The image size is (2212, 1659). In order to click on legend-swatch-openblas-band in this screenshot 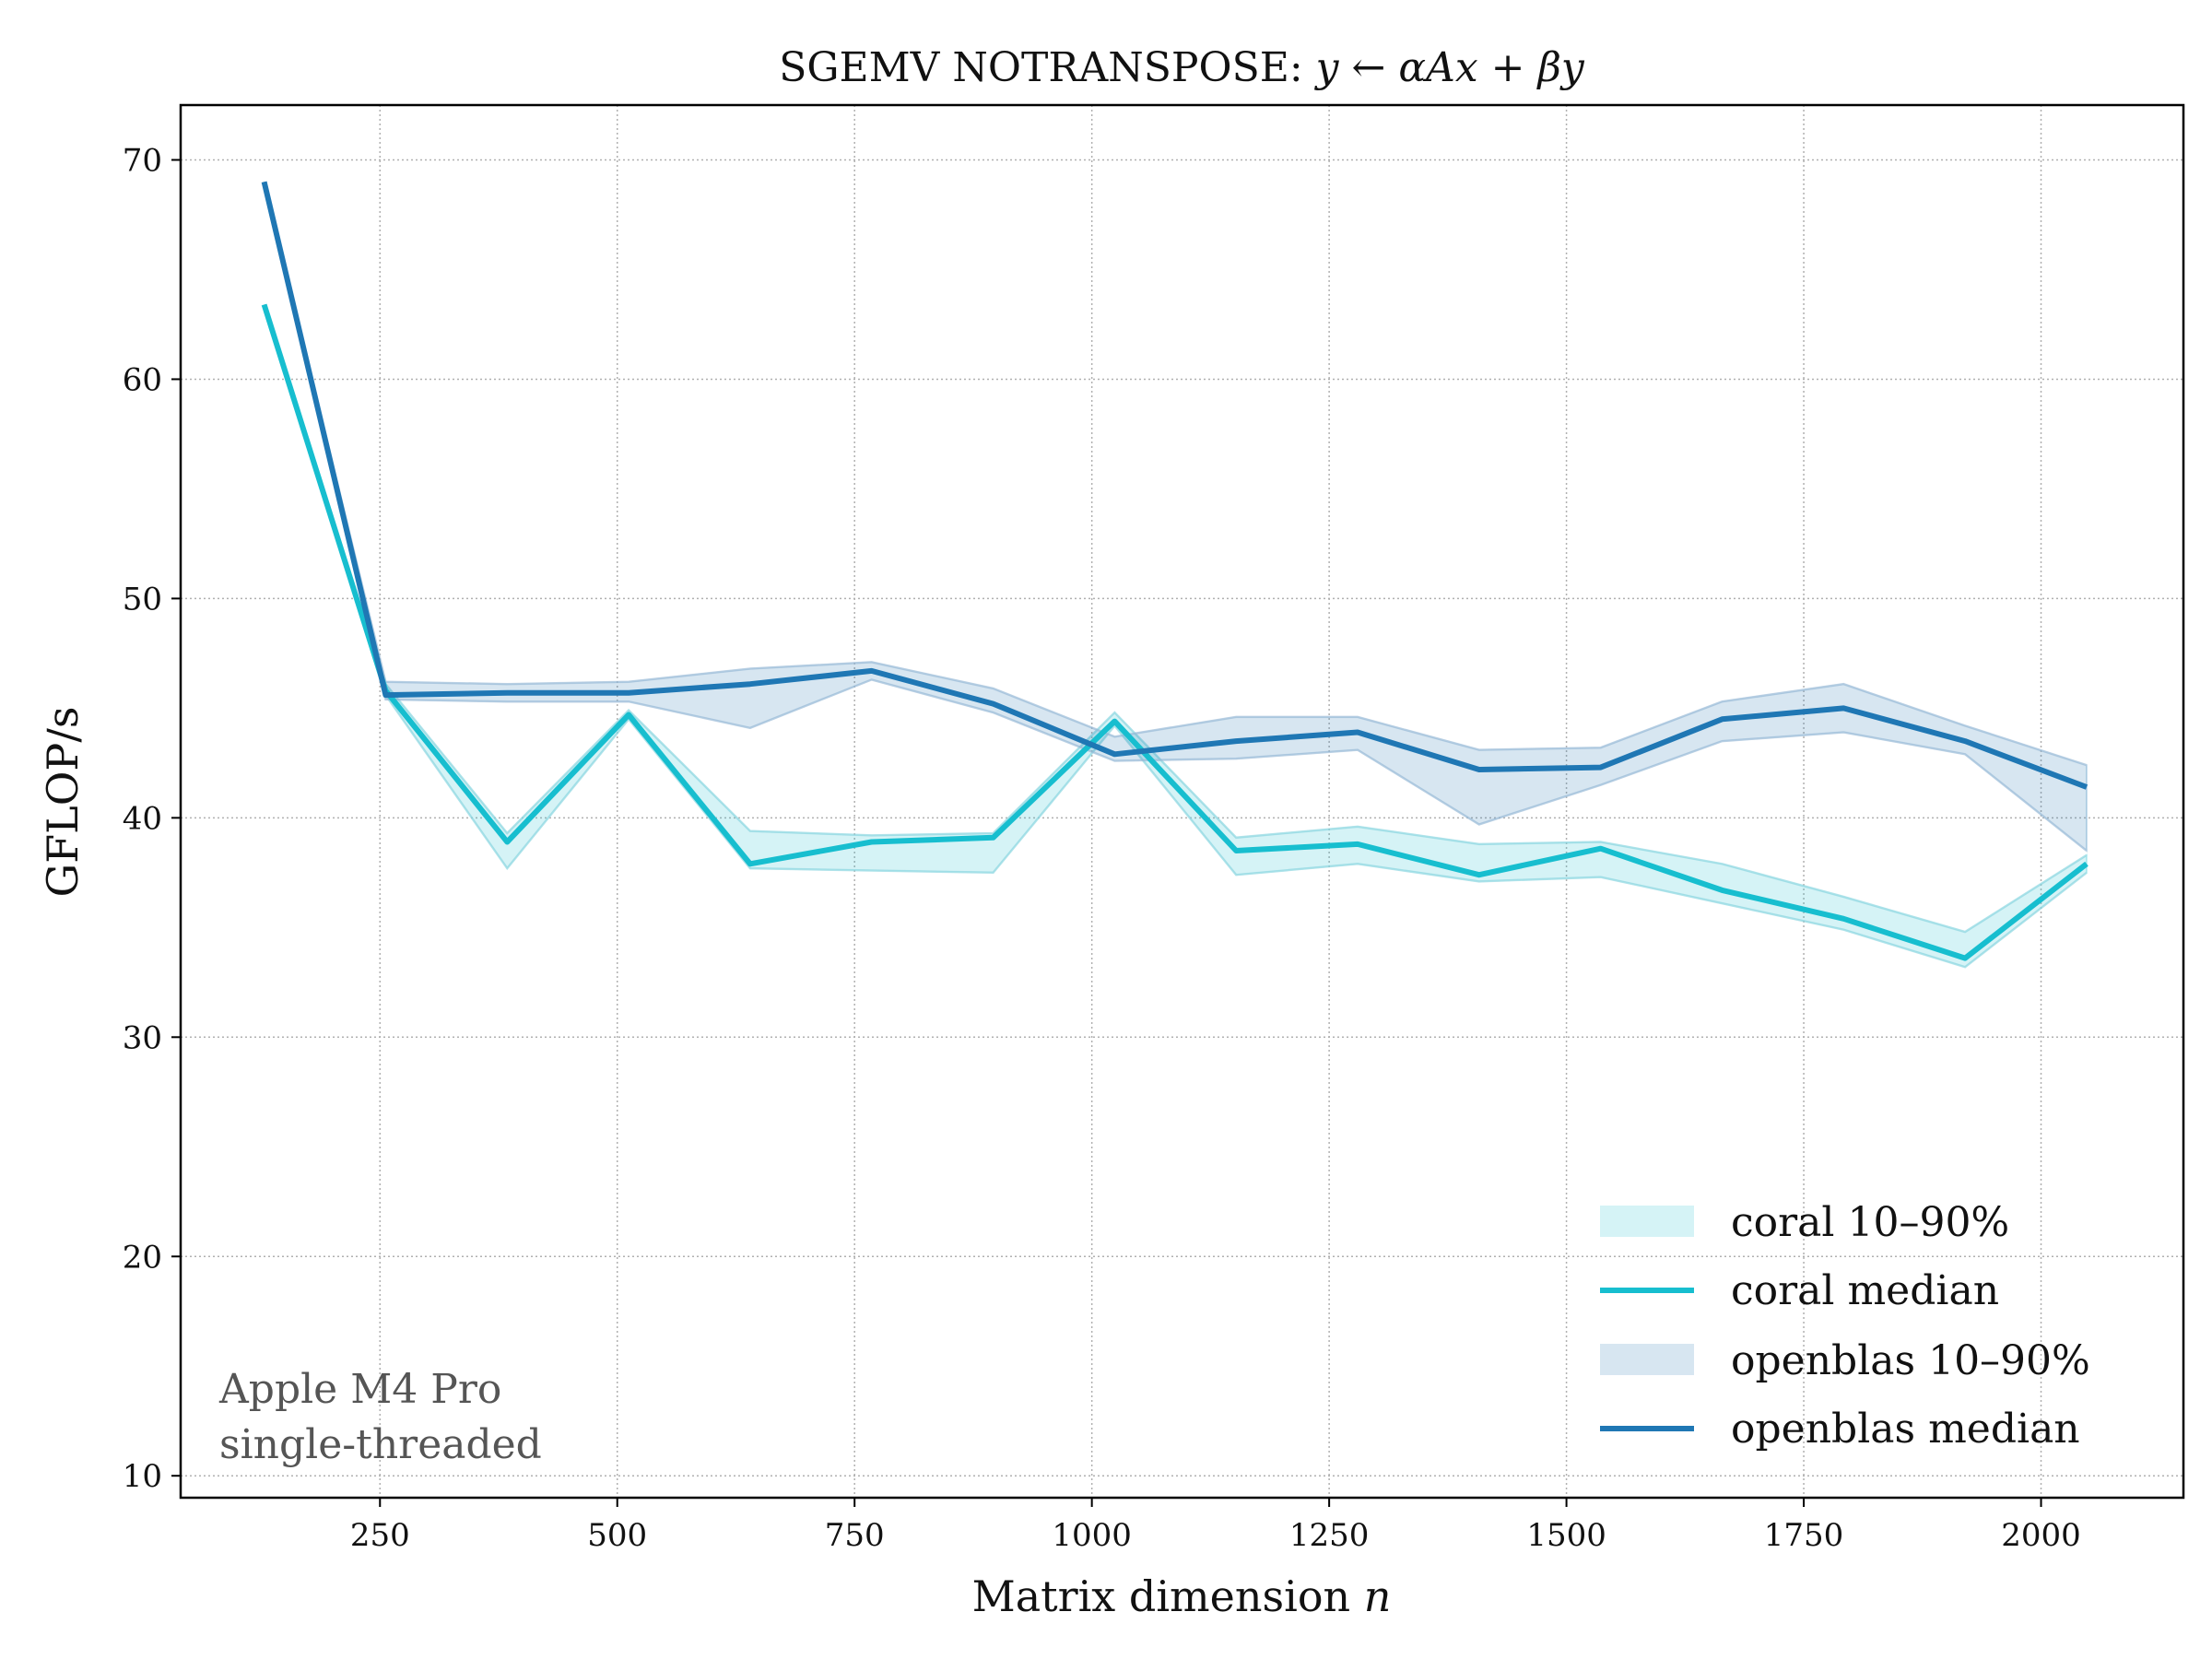, I will do `click(1647, 1359)`.